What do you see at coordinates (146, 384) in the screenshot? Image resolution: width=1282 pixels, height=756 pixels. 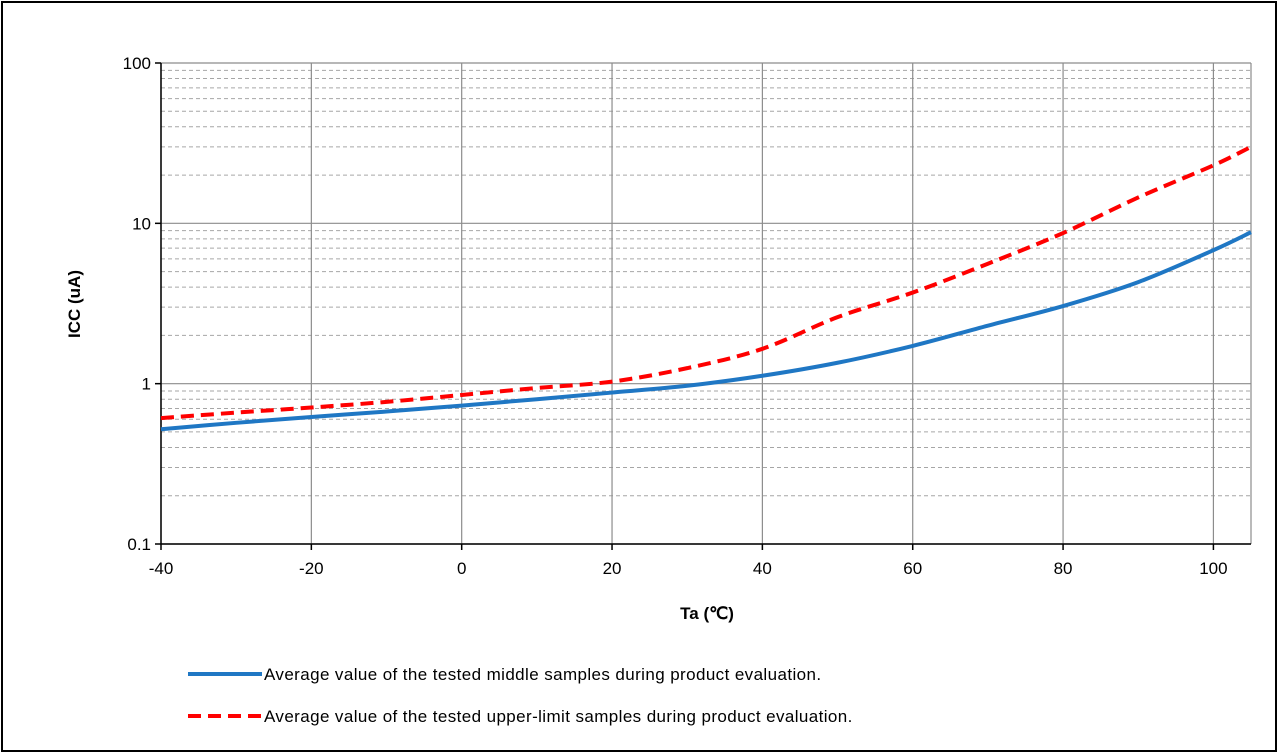 I see `y-tick-label: 1` at bounding box center [146, 384].